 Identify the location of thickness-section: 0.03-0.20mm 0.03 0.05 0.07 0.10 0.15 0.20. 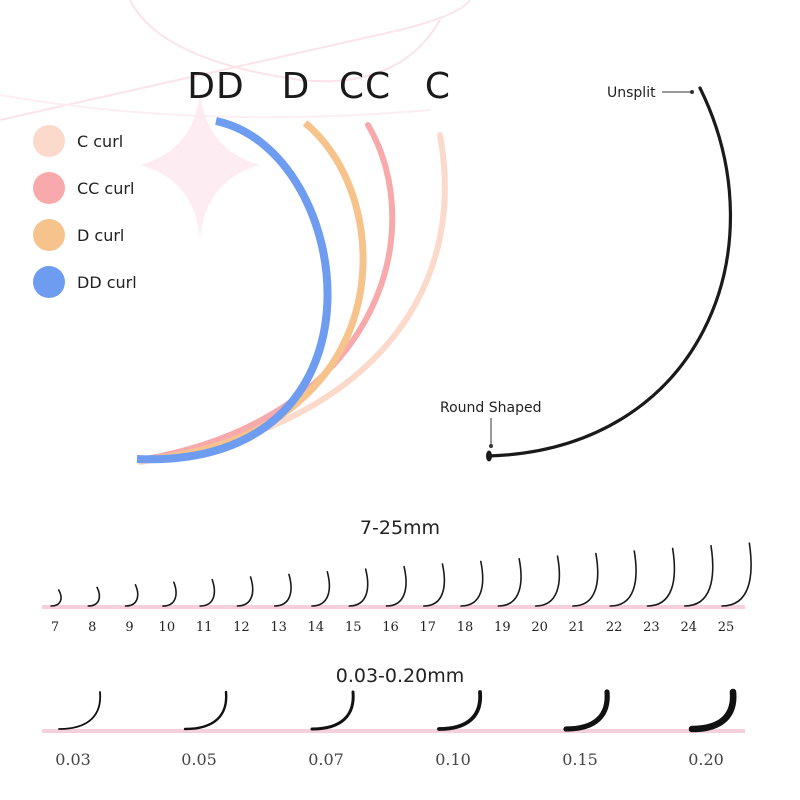
(393, 717).